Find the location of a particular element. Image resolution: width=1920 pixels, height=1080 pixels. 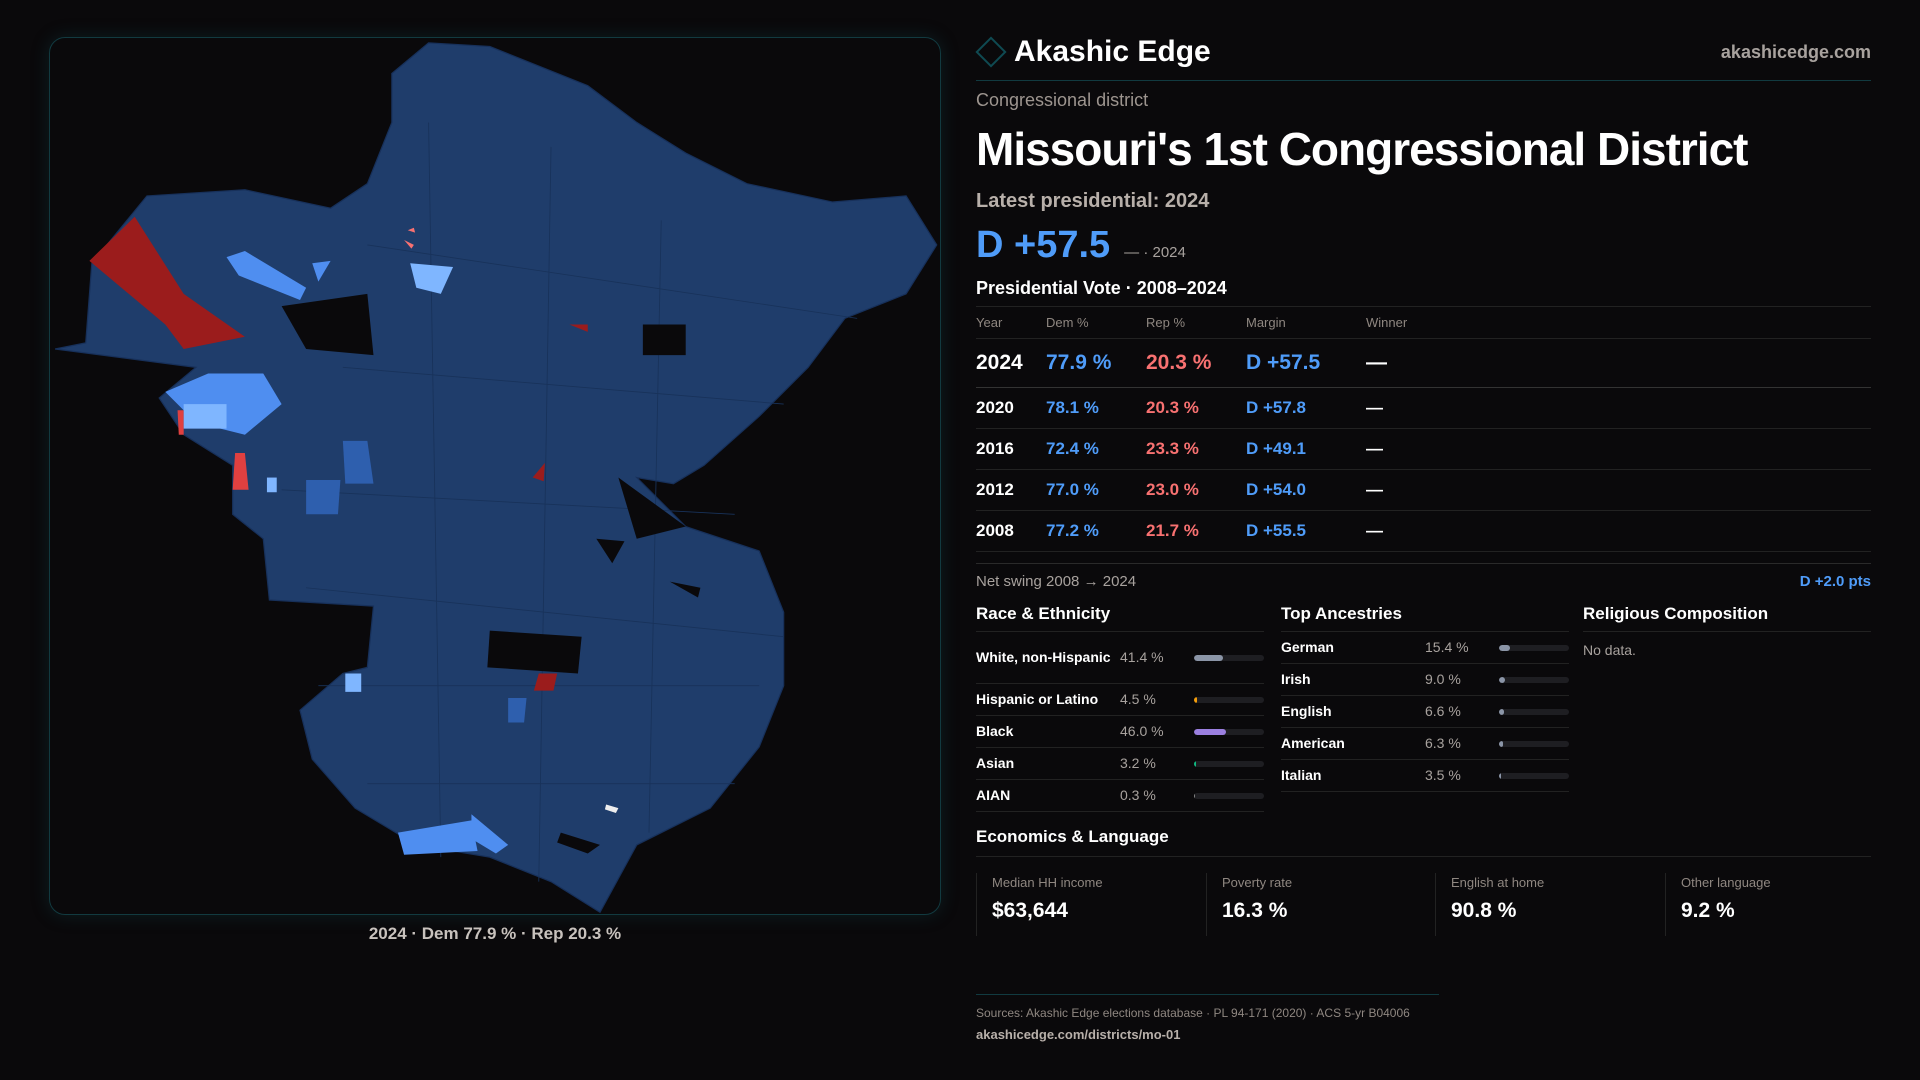

cell-margin: D +54.0 is located at coordinates (1306, 490).